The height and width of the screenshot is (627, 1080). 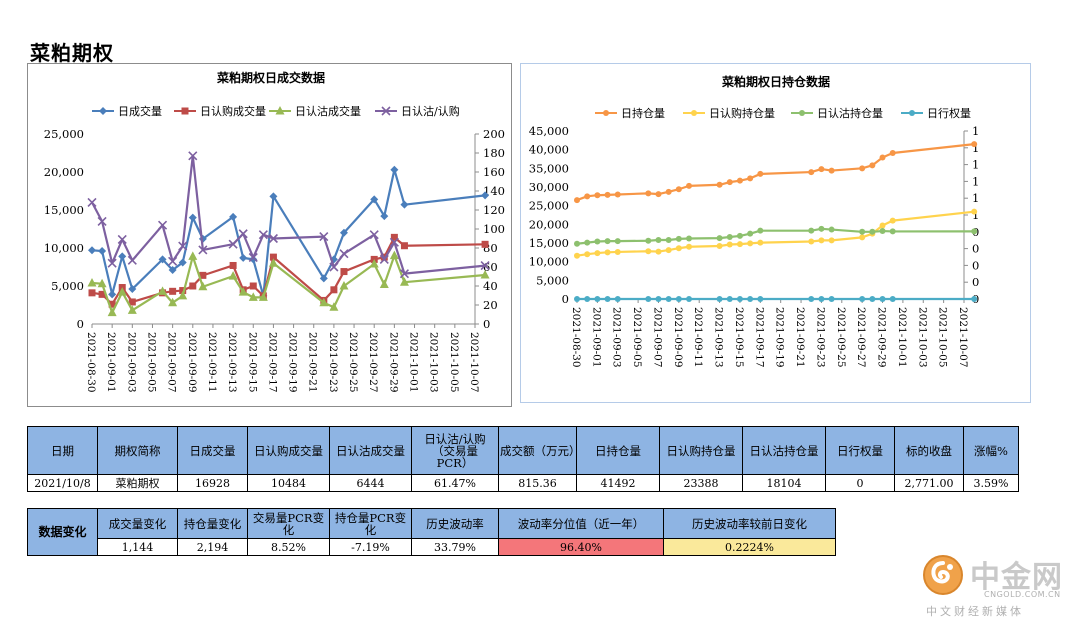 What do you see at coordinates (678, 337) in the screenshot?
I see `x-tick-label: 2021-09-09` at bounding box center [678, 337].